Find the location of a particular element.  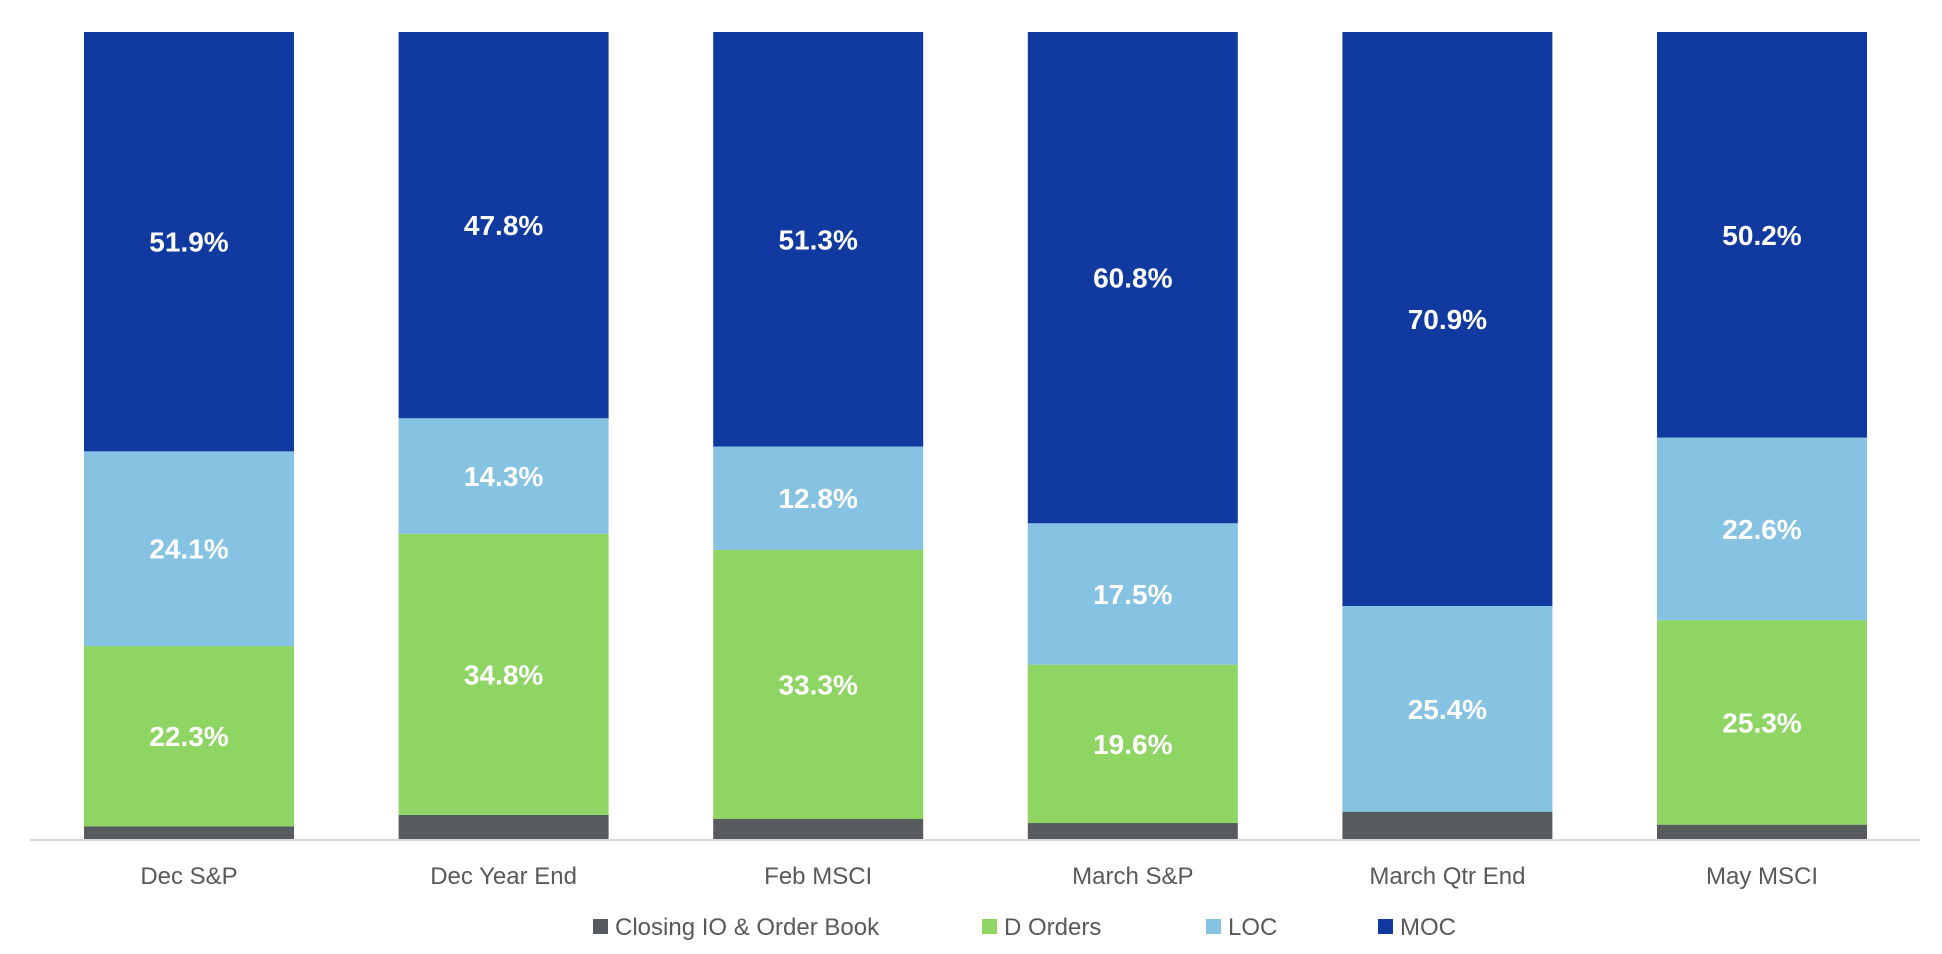

bar-segment-moc-feb-msci is located at coordinates (818, 239).